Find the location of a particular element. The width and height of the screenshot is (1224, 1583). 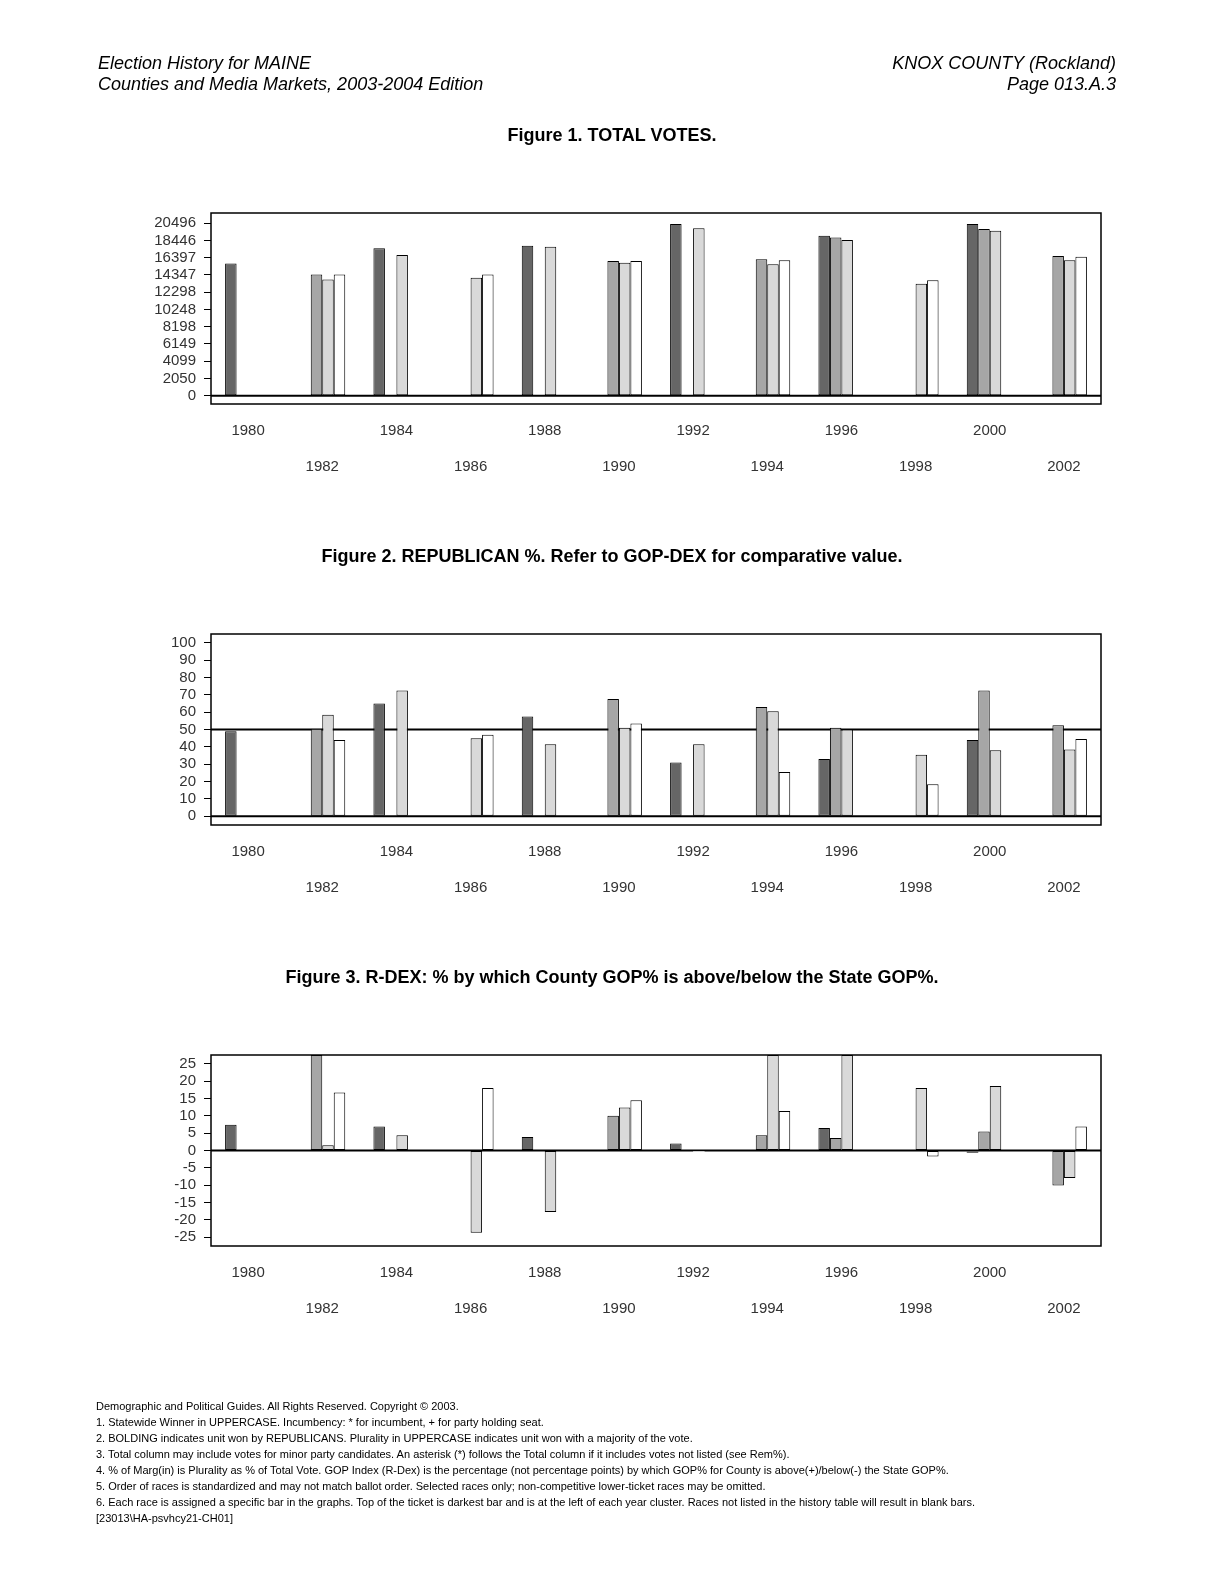

y-tick-label: 18446 is located at coordinates (175, 239).